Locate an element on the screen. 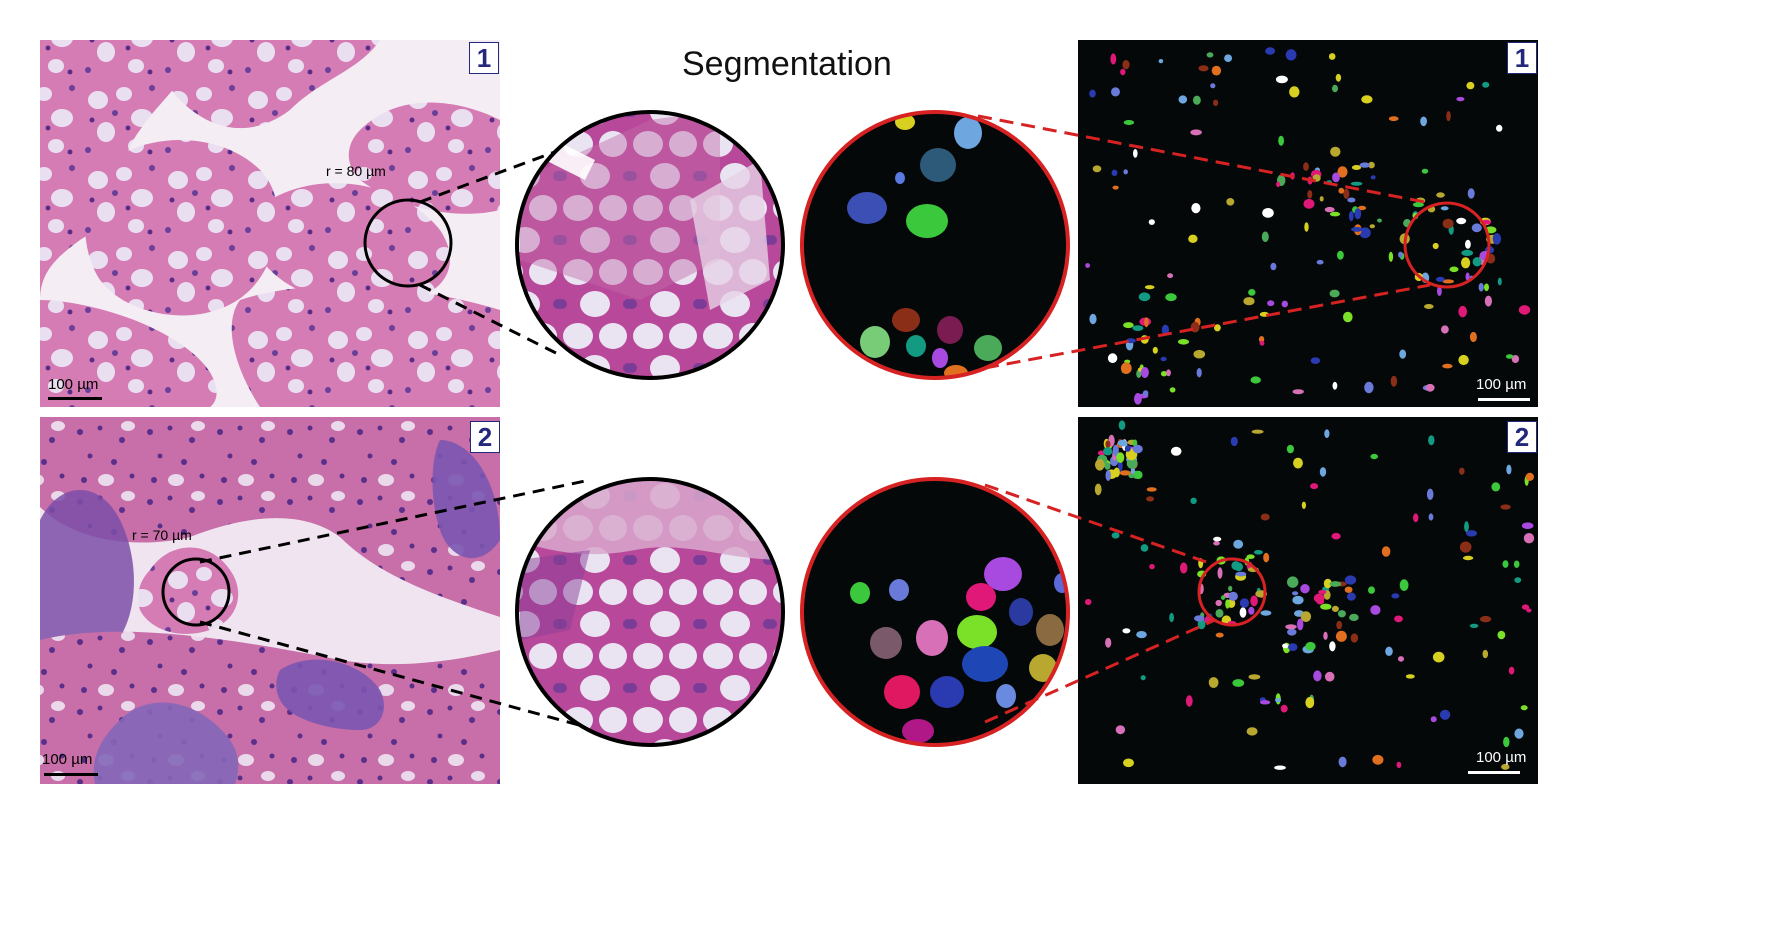  zoom-connectors is located at coordinates (395, 439).